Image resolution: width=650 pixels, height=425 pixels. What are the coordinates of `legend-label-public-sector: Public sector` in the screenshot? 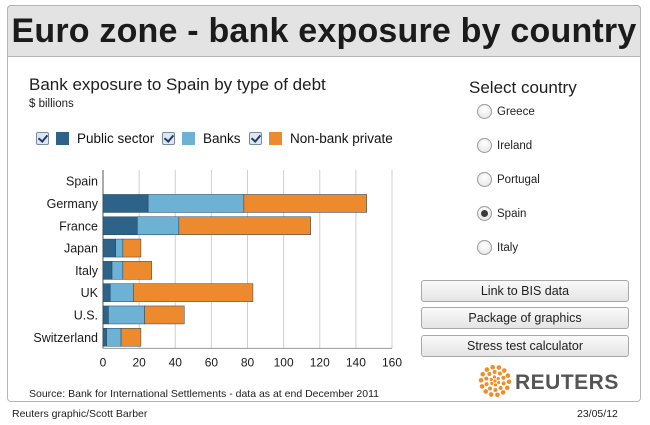 It's located at (116, 138).